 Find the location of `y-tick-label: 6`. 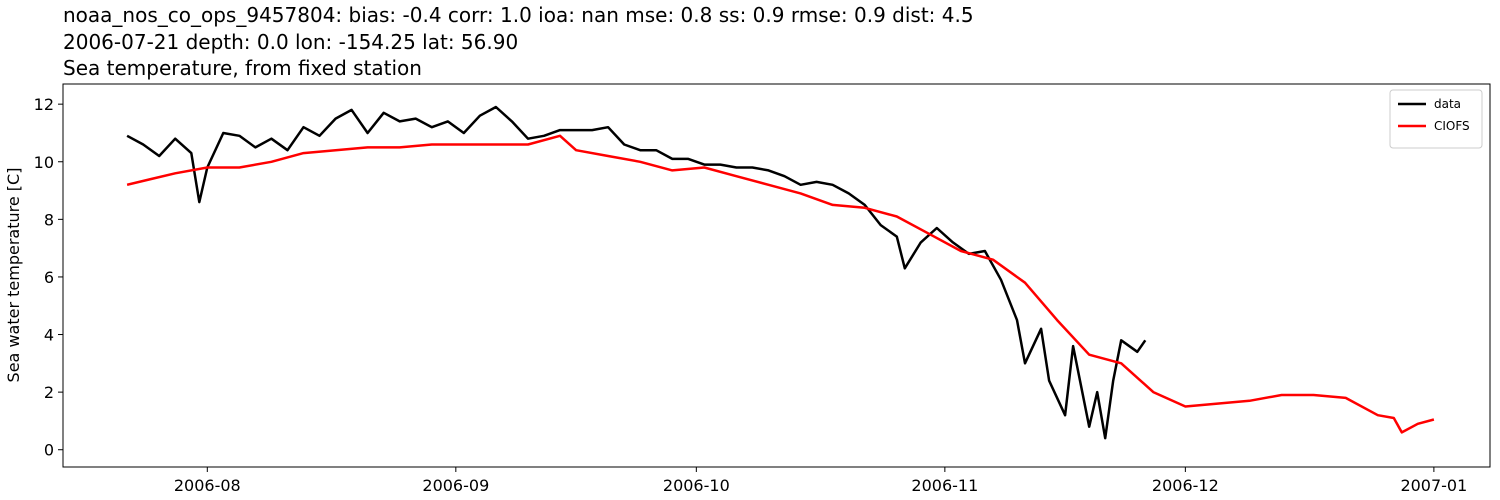

y-tick-label: 6 is located at coordinates (49, 277).